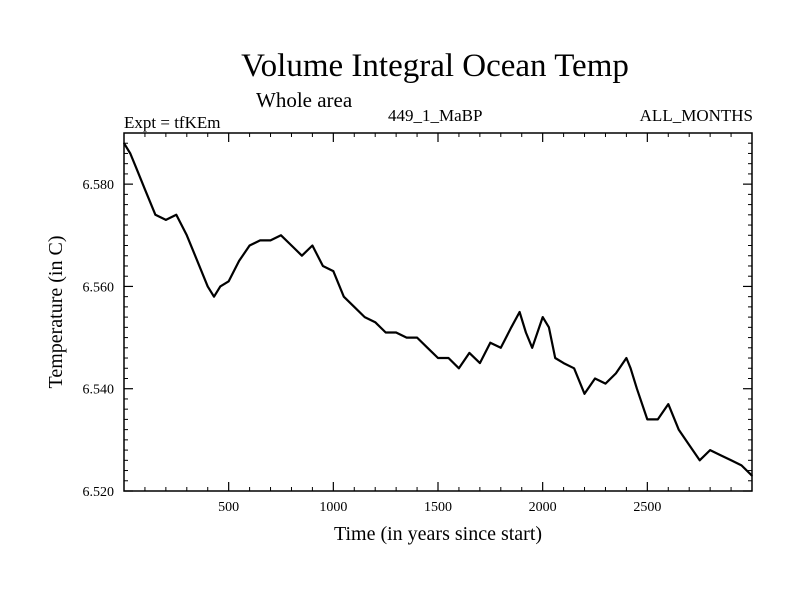  I want to click on y-tick-label: 6.580, so click(99, 185).